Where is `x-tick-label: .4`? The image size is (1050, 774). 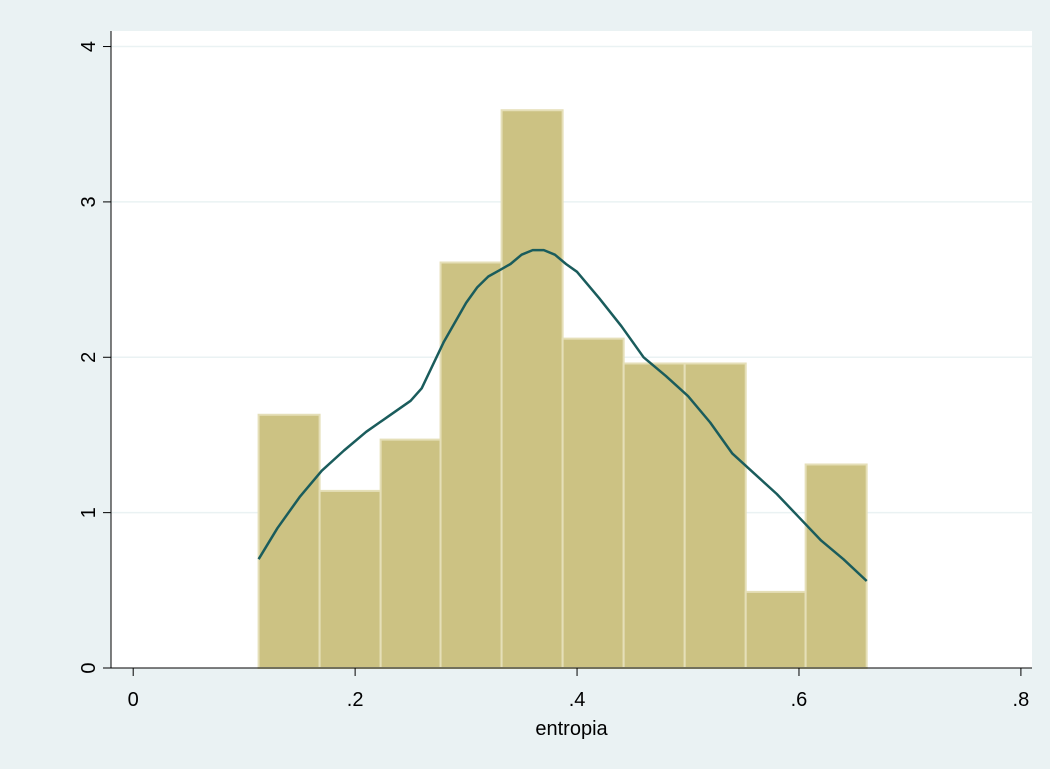 x-tick-label: .4 is located at coordinates (577, 700).